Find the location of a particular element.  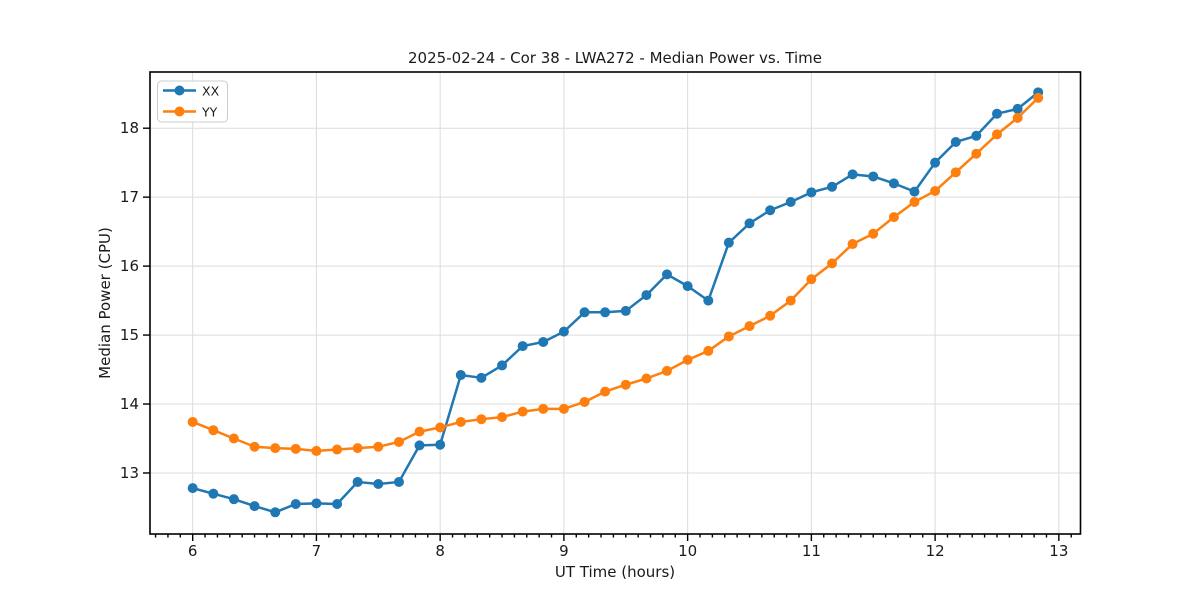

x-axis-label: UT Time (hours) is located at coordinates (615, 572).